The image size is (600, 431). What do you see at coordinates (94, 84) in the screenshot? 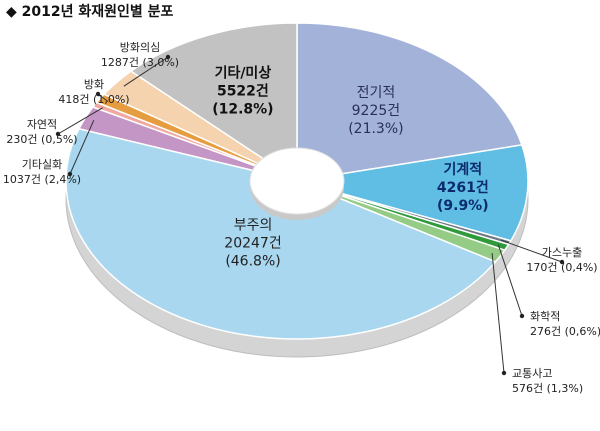
I see `ext-label-8: 방화` at bounding box center [94, 84].